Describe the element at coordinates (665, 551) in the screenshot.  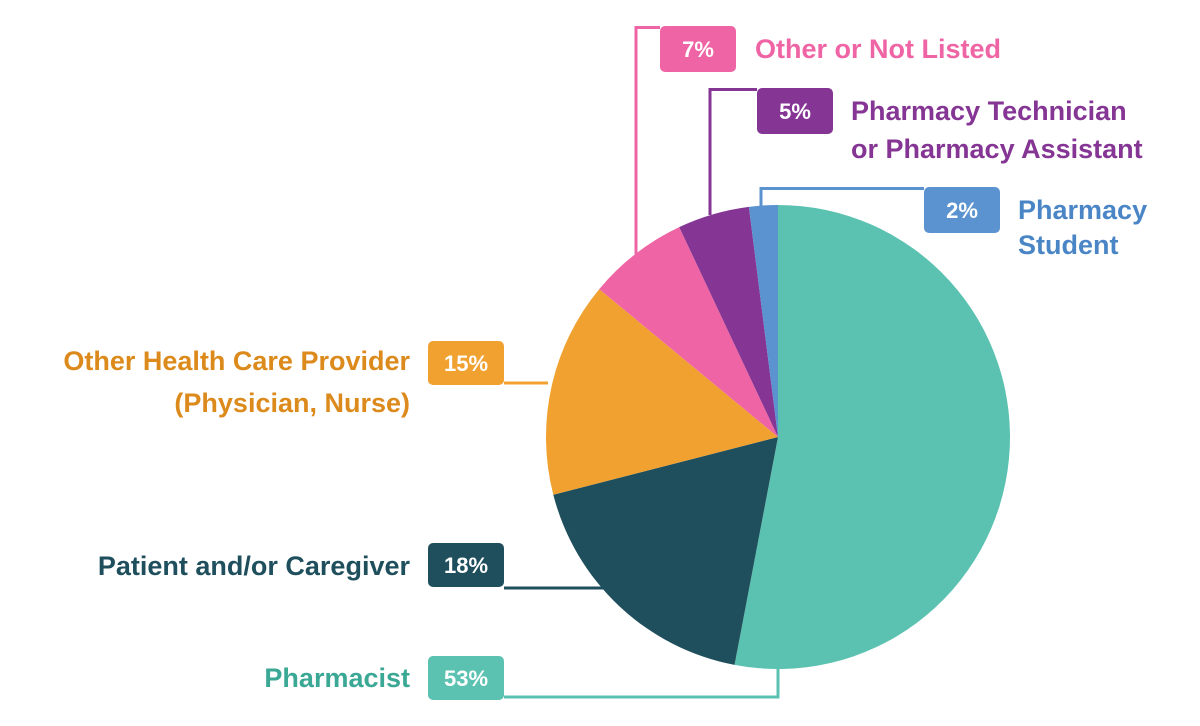
I see `pie-slice-patient` at that location.